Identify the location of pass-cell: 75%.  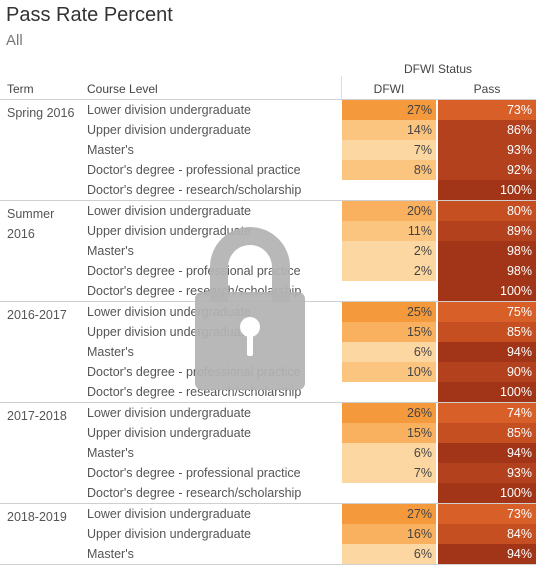
(487, 312).